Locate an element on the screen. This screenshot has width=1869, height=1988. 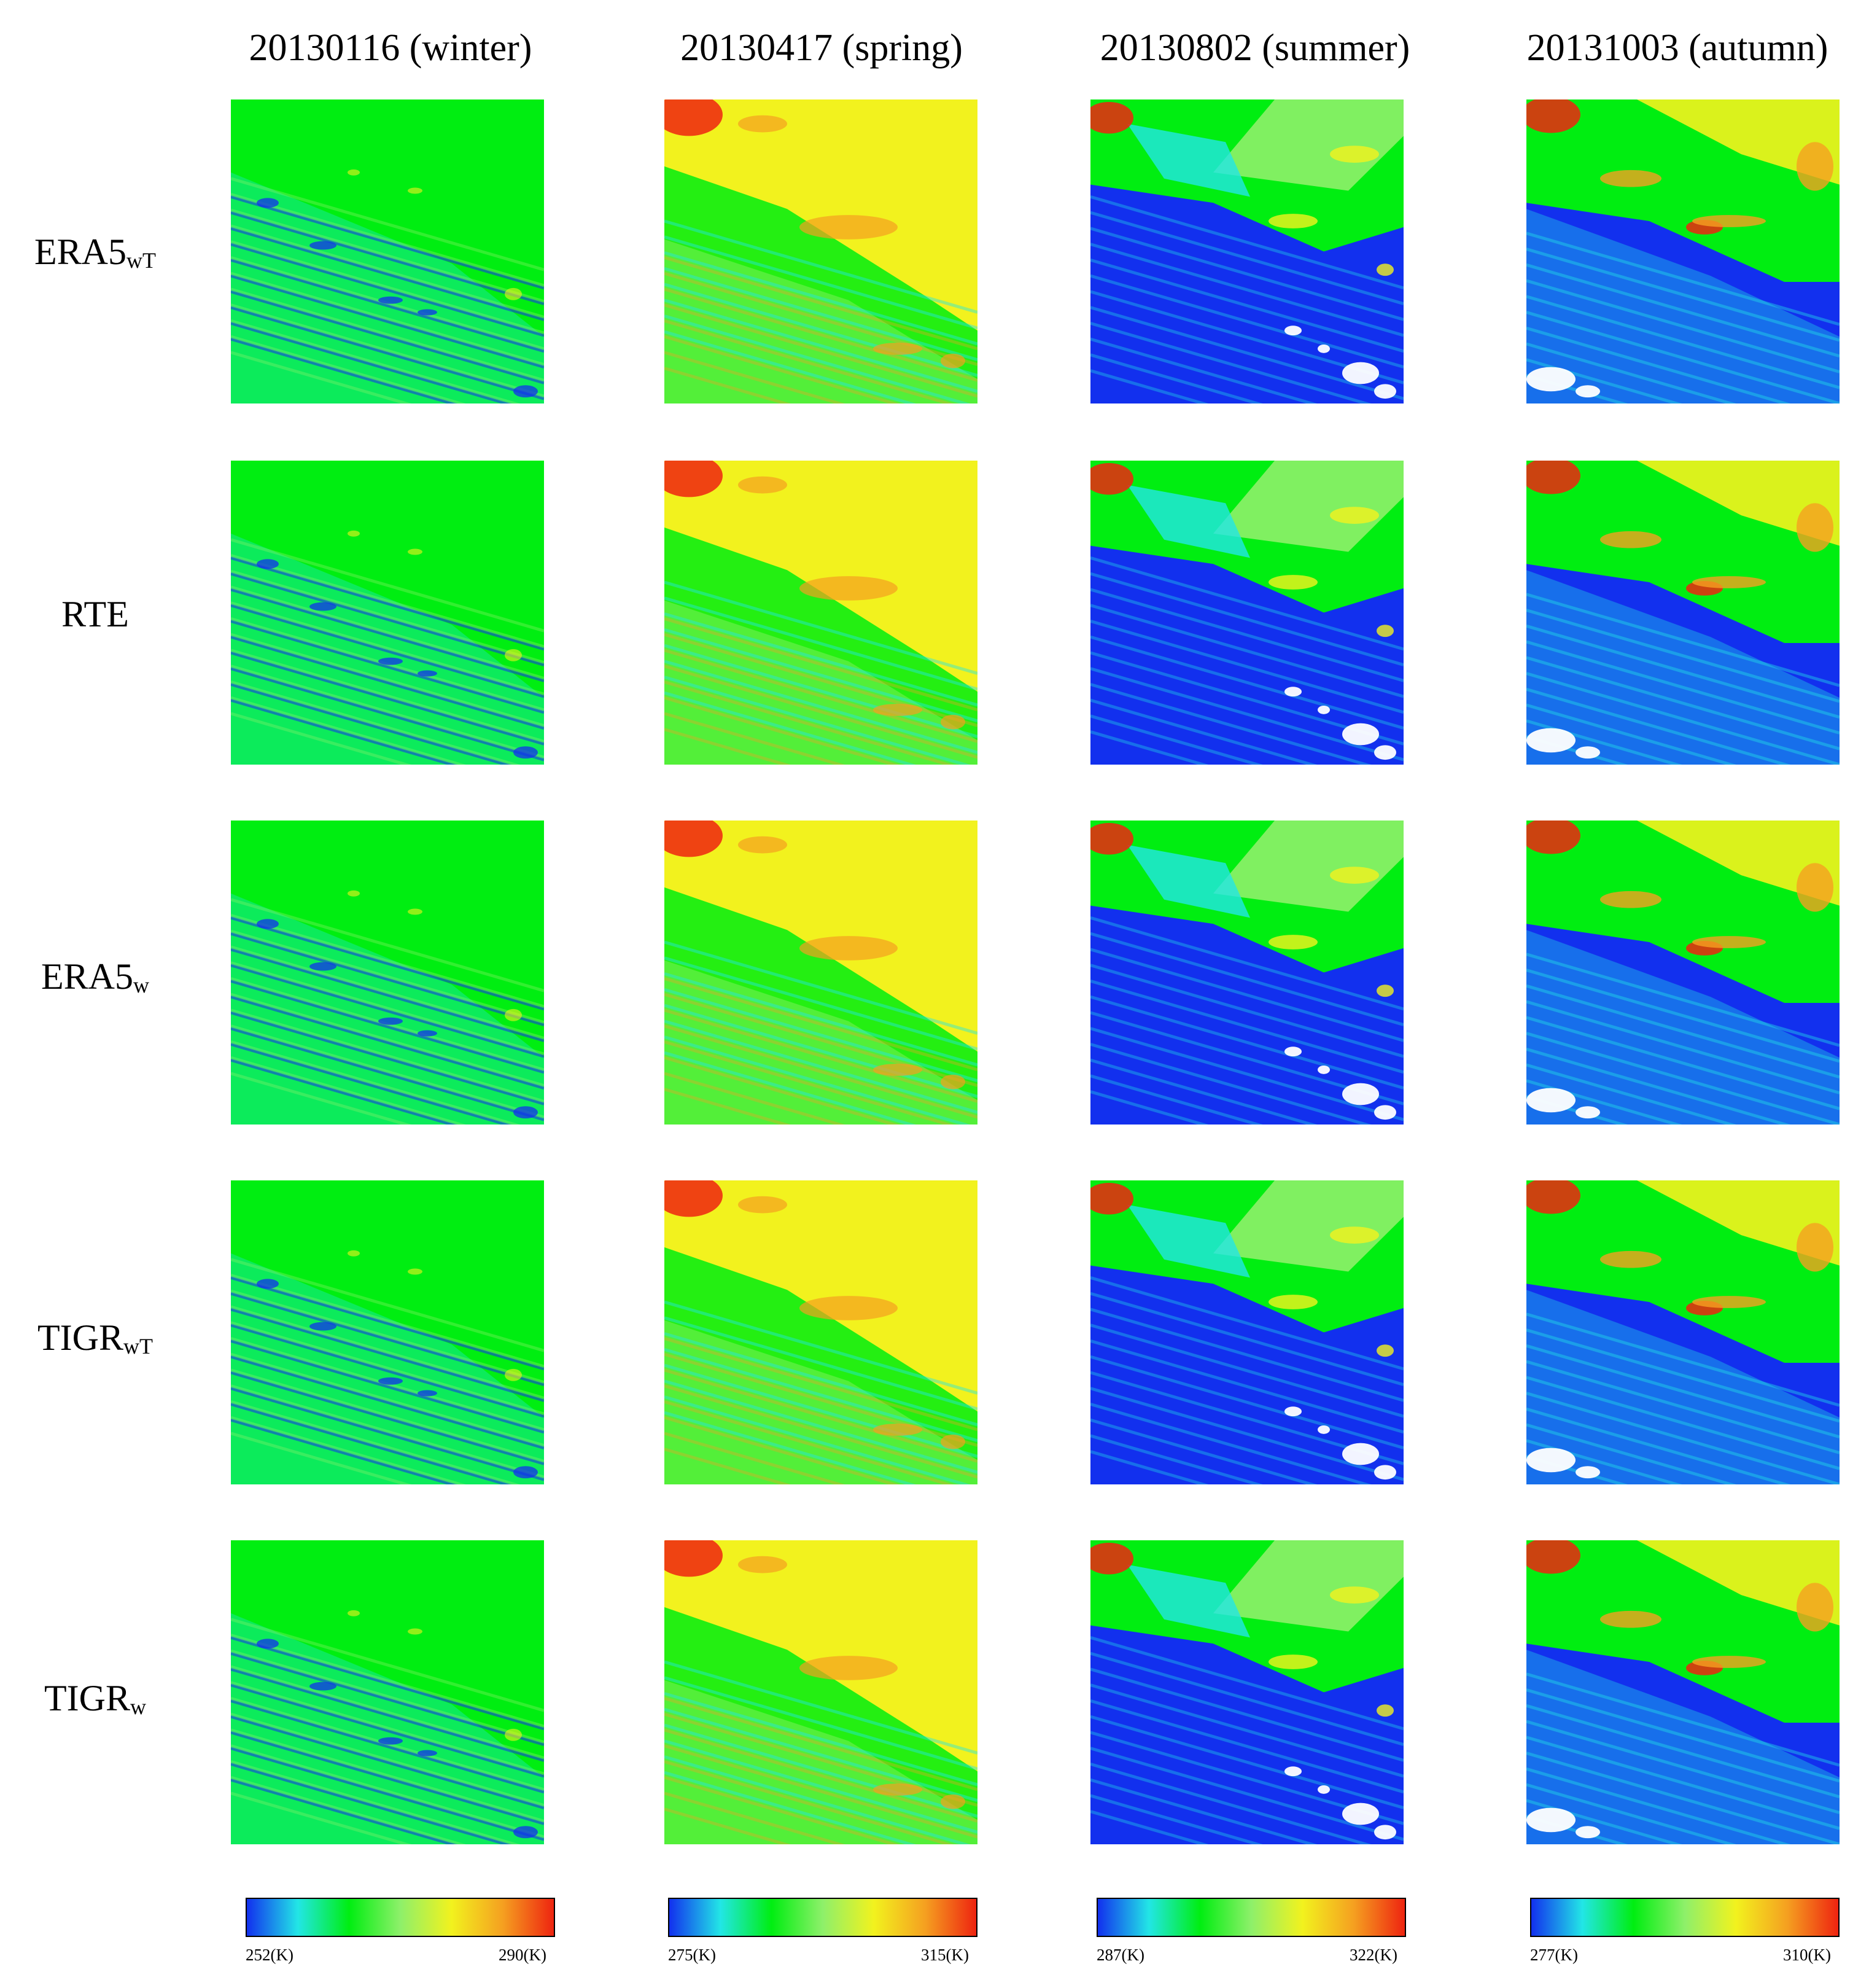
row-label-era5-w: ERA5w is located at coordinates (95, 981).